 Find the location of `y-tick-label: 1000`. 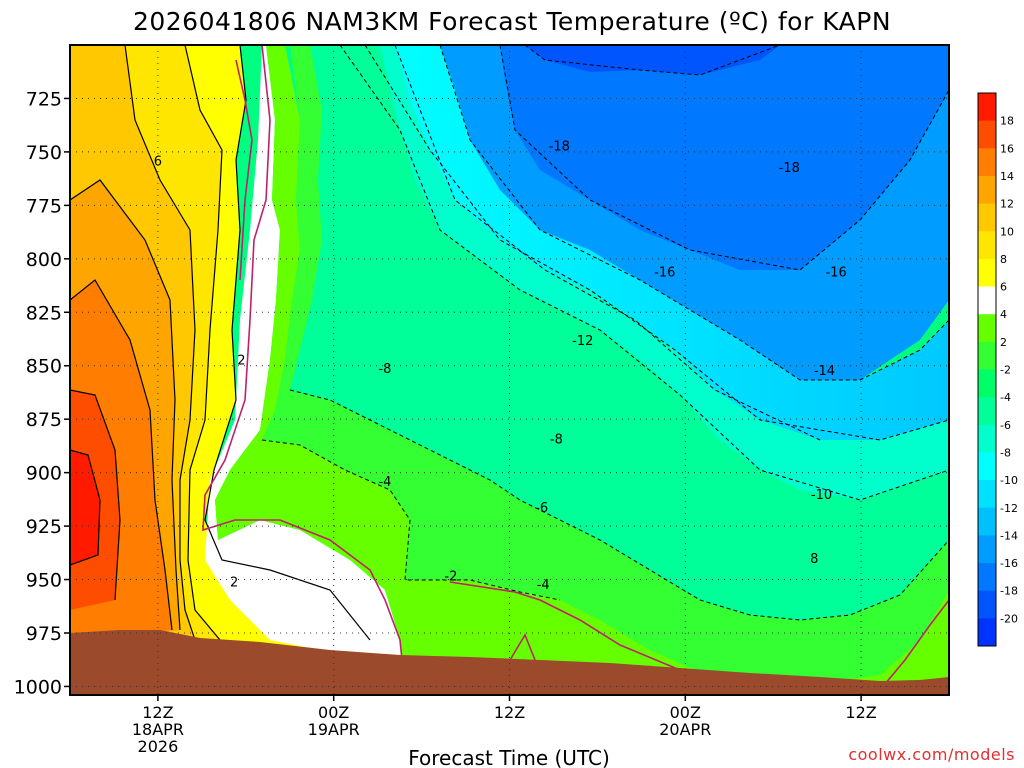

y-tick-label: 1000 is located at coordinates (38, 687).